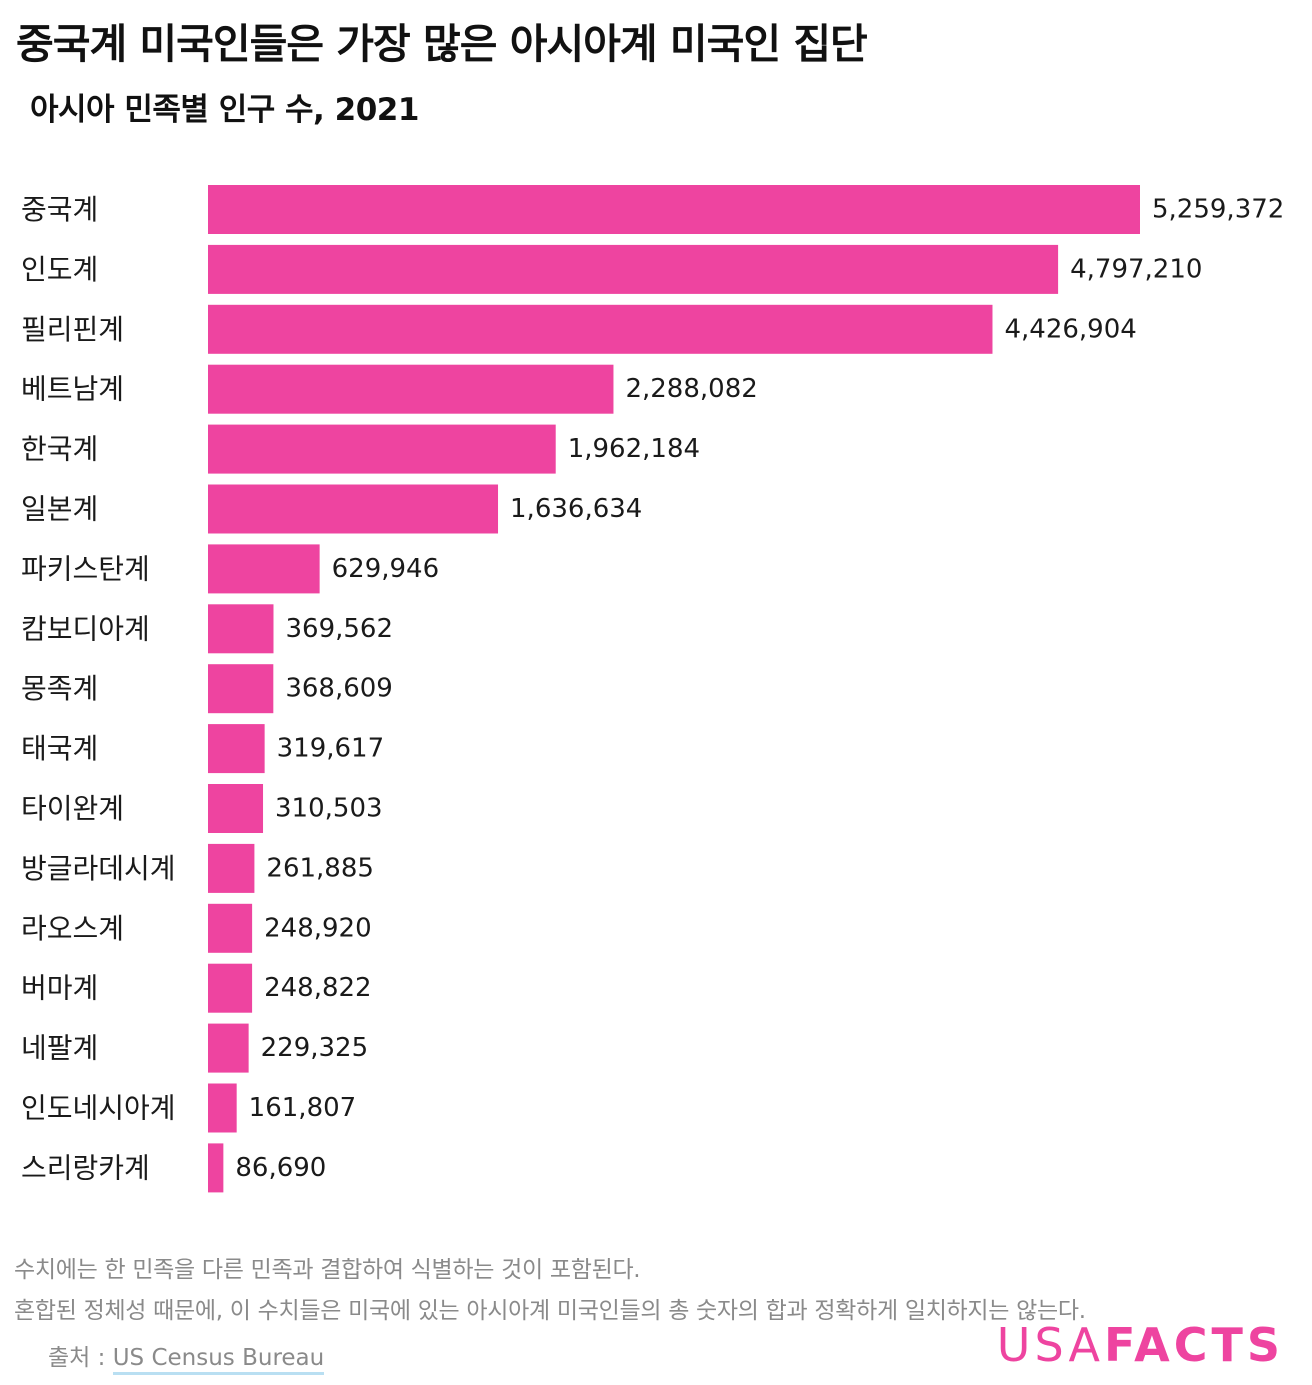  Describe the element at coordinates (72, 928) in the screenshot. I see `category-label: 라오스계` at that location.